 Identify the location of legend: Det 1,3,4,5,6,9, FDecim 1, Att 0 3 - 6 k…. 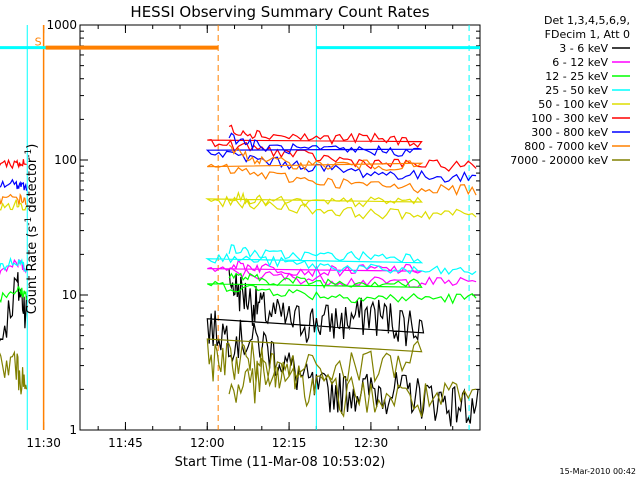
(570, 90).